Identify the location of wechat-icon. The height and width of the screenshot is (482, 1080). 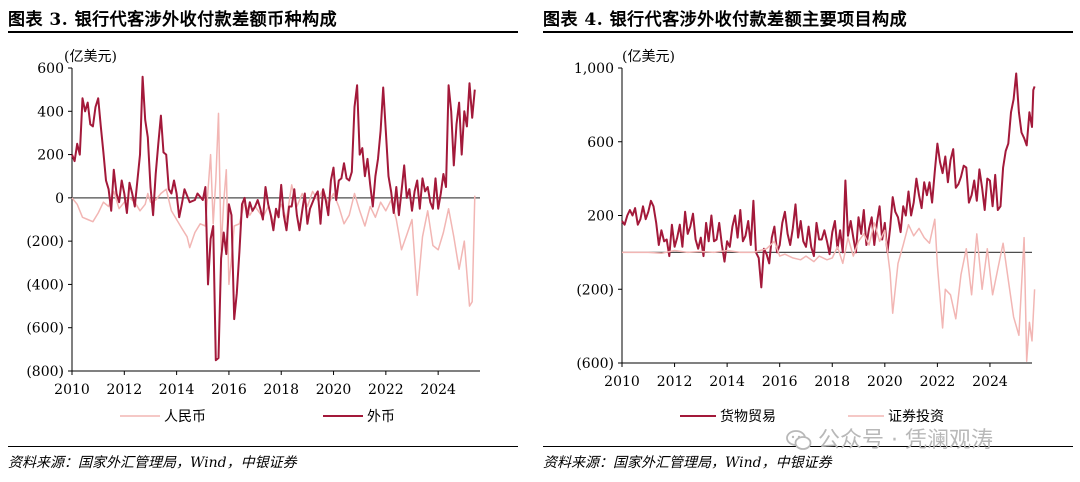
(799, 440).